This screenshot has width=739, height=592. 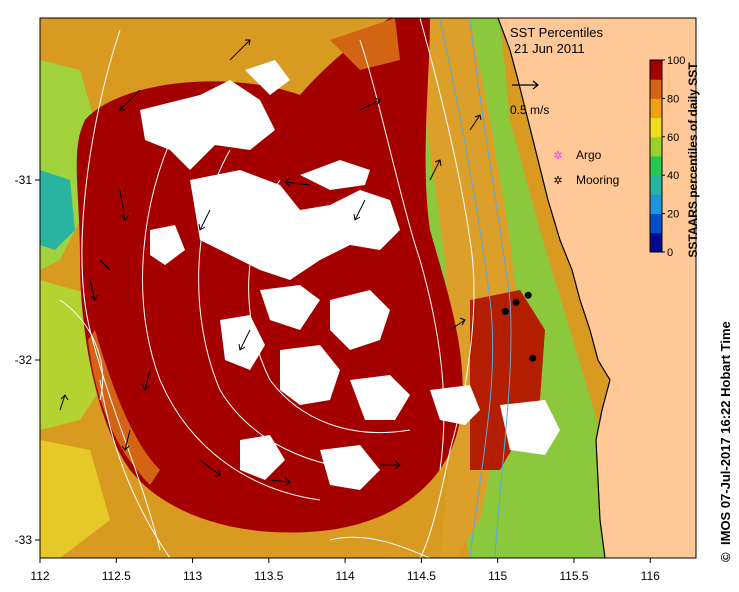 I want to click on colorbar-tick-label: 40, so click(x=673, y=176).